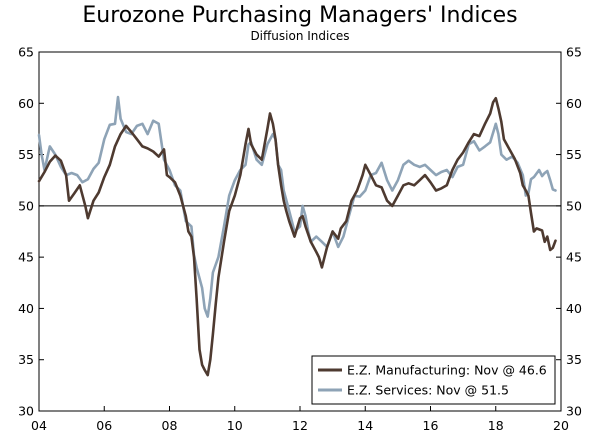 Image resolution: width=600 pixels, height=447 pixels. What do you see at coordinates (26, 52) in the screenshot?
I see `y-tick-label-left: 65` at bounding box center [26, 52].